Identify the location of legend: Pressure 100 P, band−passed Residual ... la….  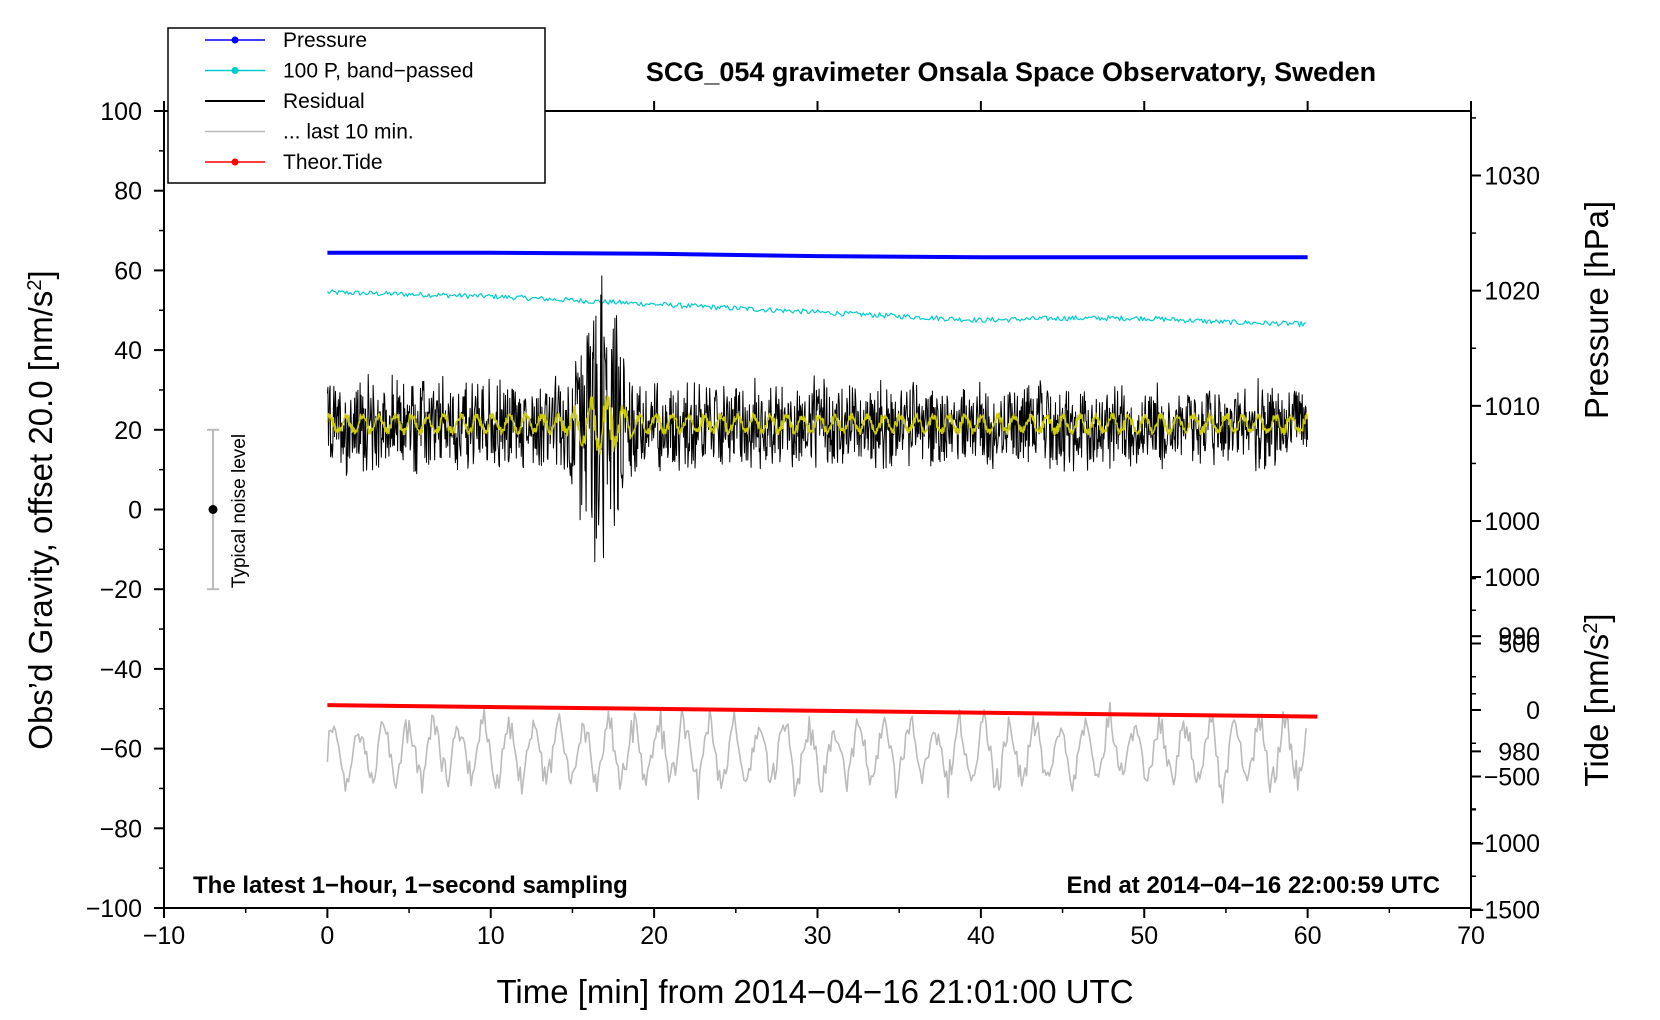
(356, 105).